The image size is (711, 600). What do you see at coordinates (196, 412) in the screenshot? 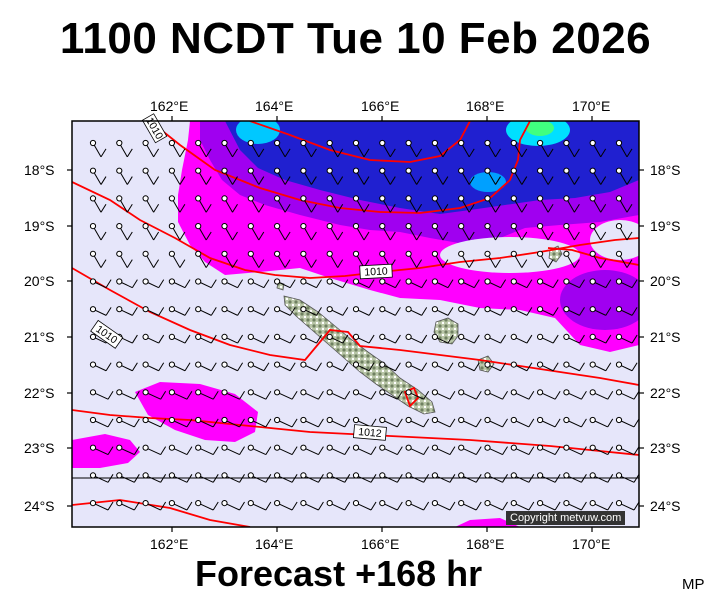
I see `rain-area-southwest` at bounding box center [196, 412].